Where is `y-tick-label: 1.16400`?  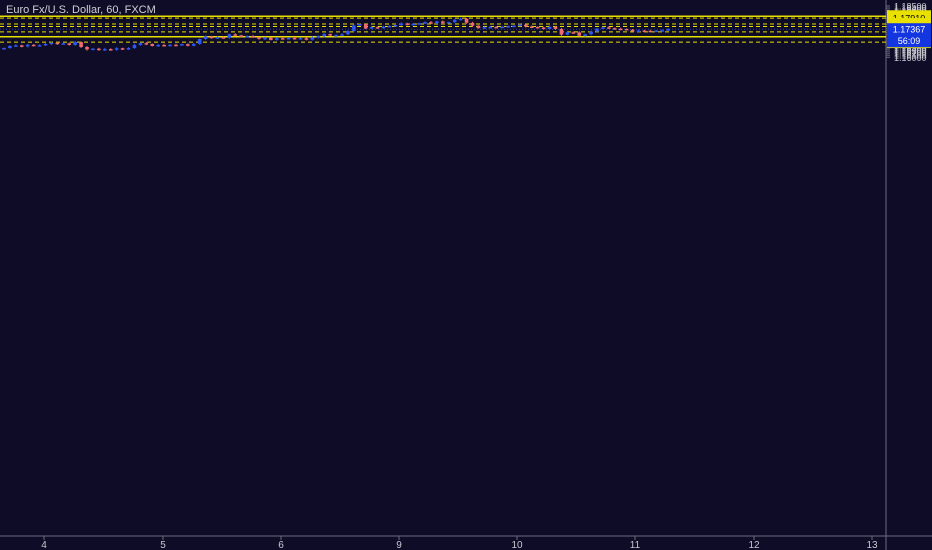 y-tick-label: 1.16400 is located at coordinates (910, 50).